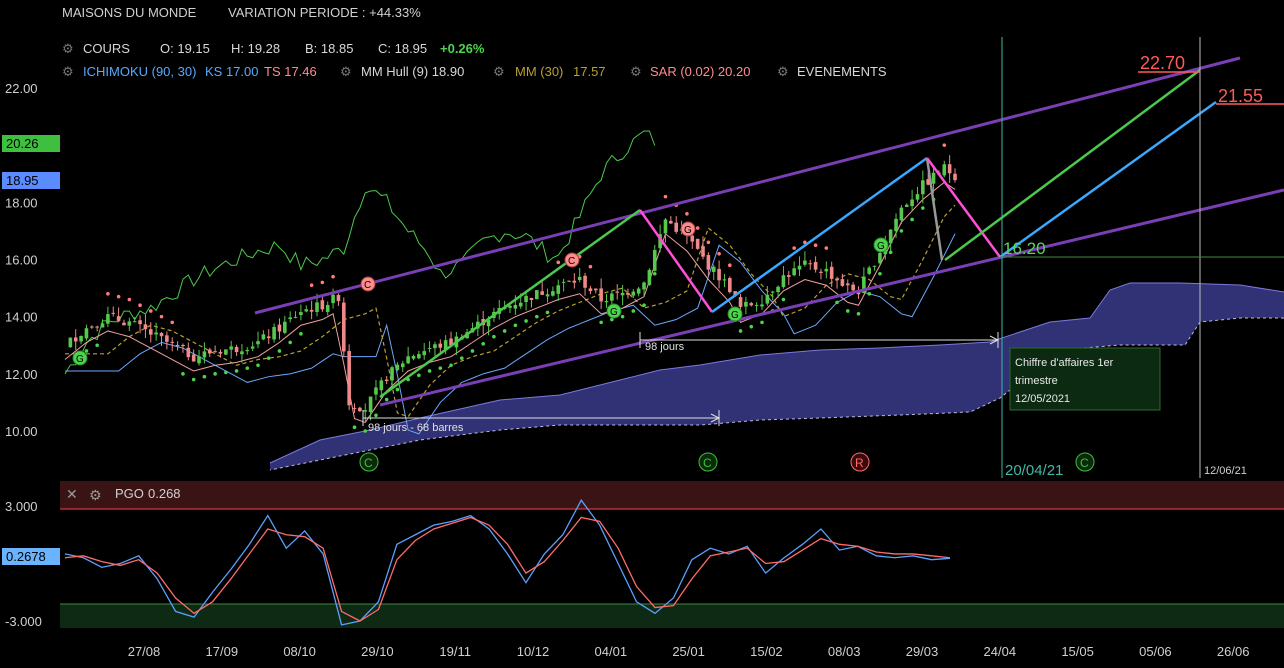 Image resolution: width=1284 pixels, height=668 pixels. What do you see at coordinates (21, 431) in the screenshot?
I see `y-tick-label: 10.00` at bounding box center [21, 431].